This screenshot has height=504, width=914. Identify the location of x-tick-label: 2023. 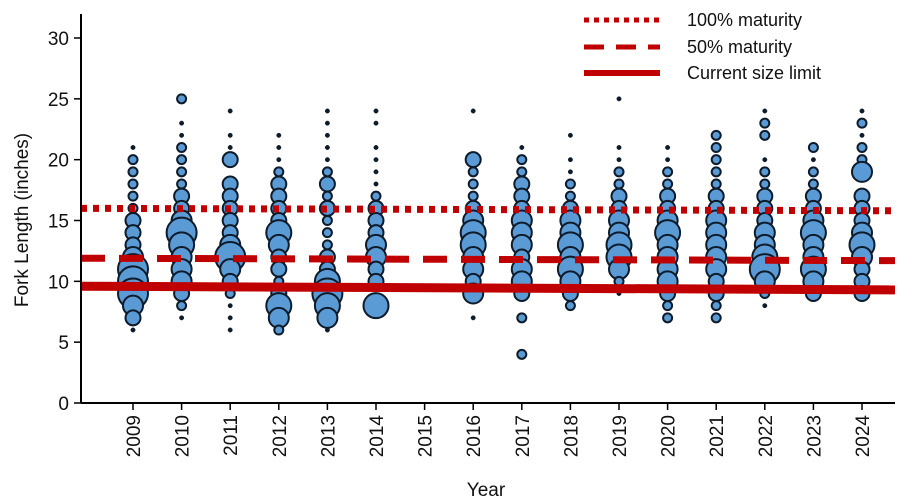
(814, 436).